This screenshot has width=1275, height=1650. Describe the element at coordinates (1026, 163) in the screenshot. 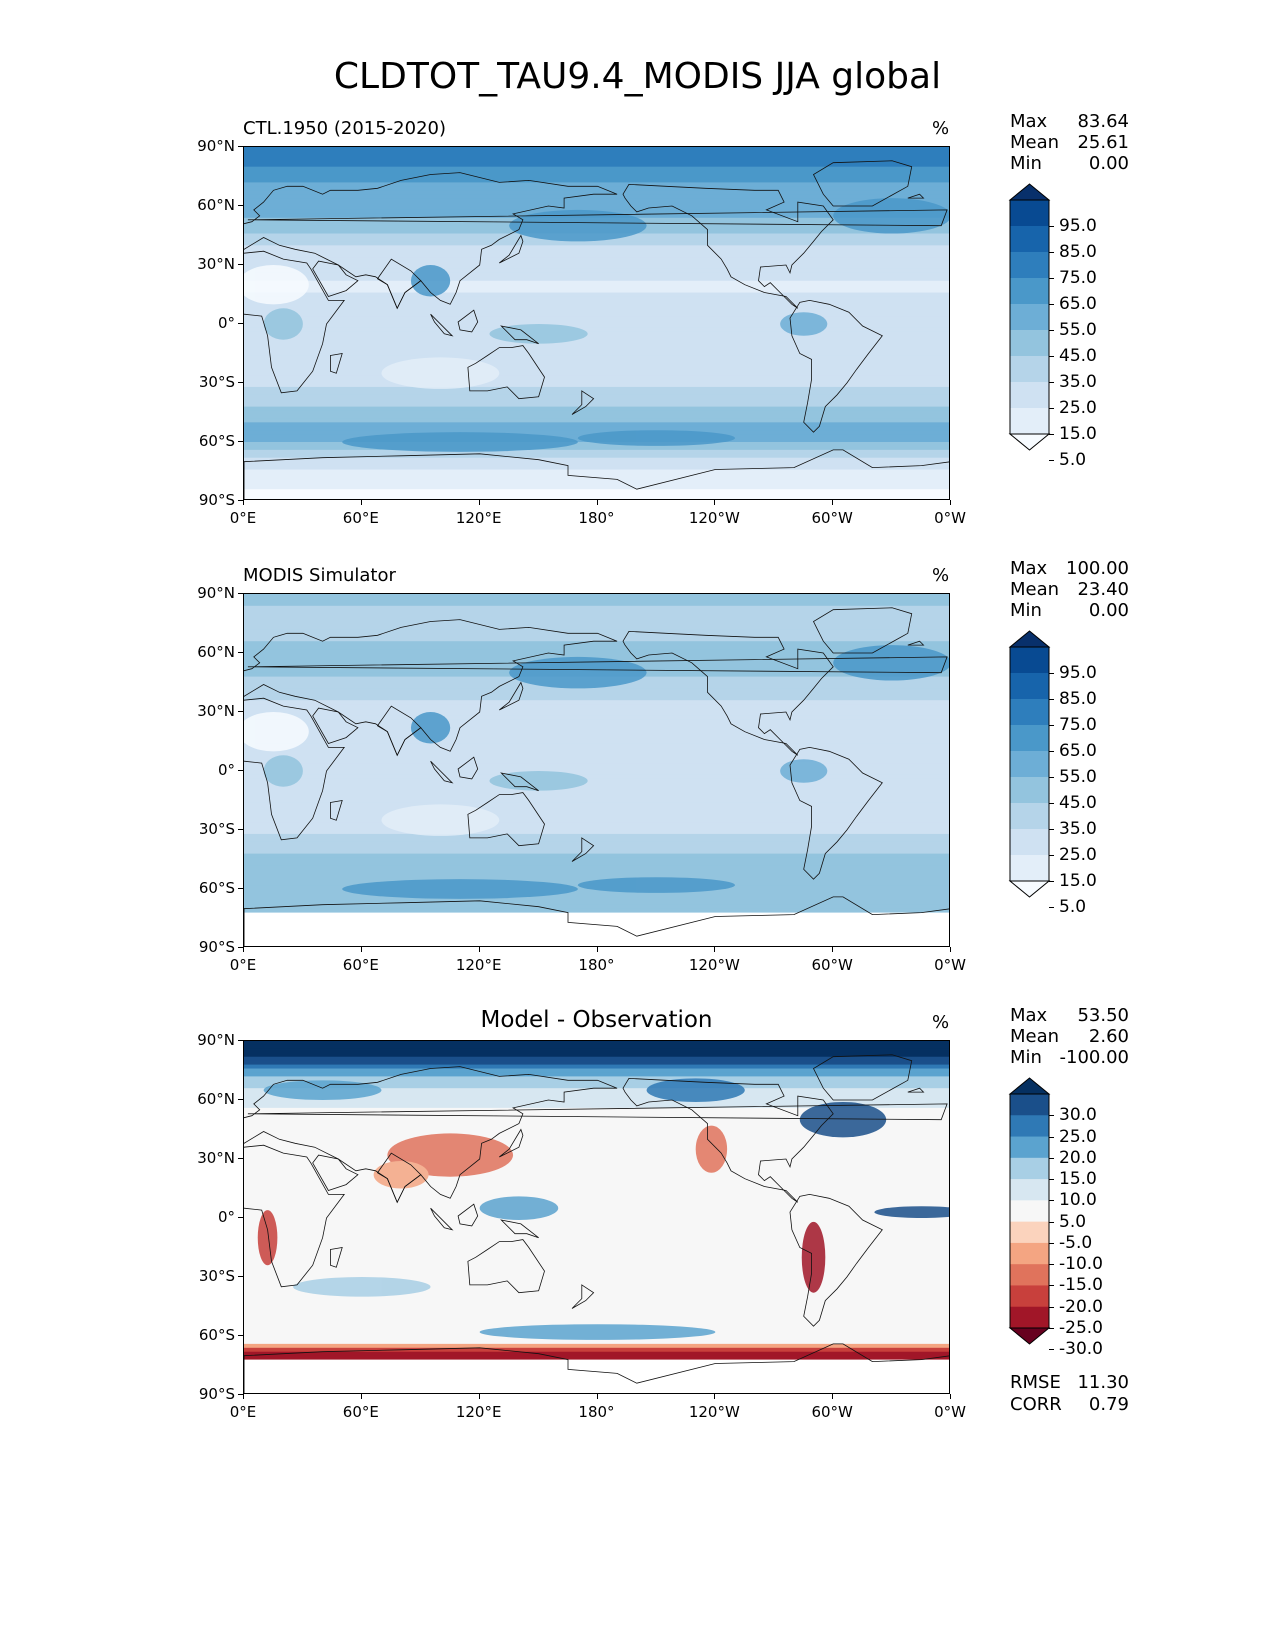

I see `stat-label-min: Min` at that location.